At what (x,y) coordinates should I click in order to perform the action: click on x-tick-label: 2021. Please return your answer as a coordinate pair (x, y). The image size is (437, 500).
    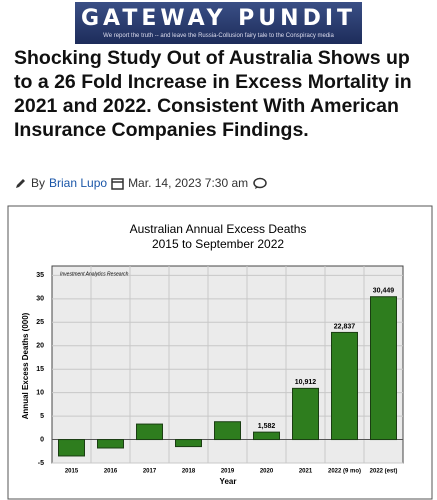
    Looking at the image, I should click on (306, 472).